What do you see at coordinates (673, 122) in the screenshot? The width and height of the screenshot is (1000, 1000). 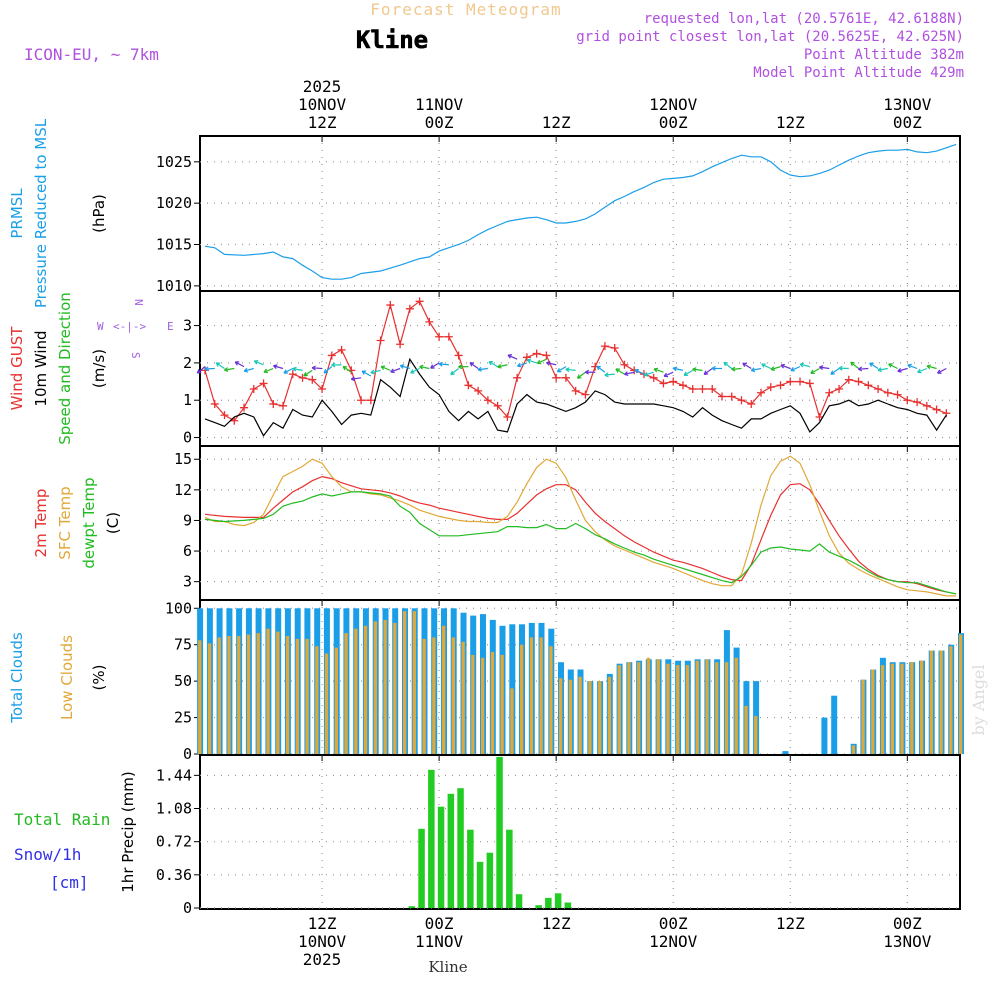 I see `time-label-top: 00Z` at bounding box center [673, 122].